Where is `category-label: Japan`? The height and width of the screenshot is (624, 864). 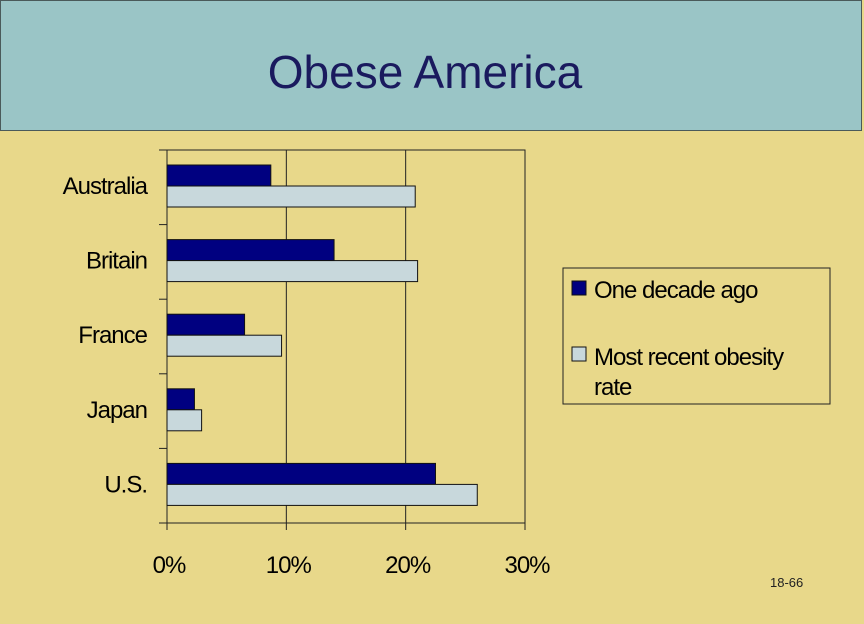 category-label: Japan is located at coordinates (117, 410).